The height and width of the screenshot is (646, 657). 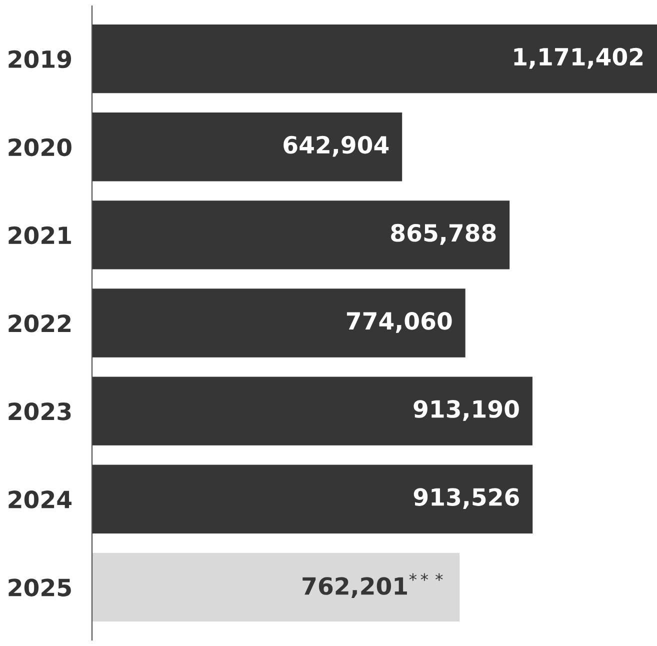 I want to click on y-tick-label: 2023, so click(x=39, y=411).